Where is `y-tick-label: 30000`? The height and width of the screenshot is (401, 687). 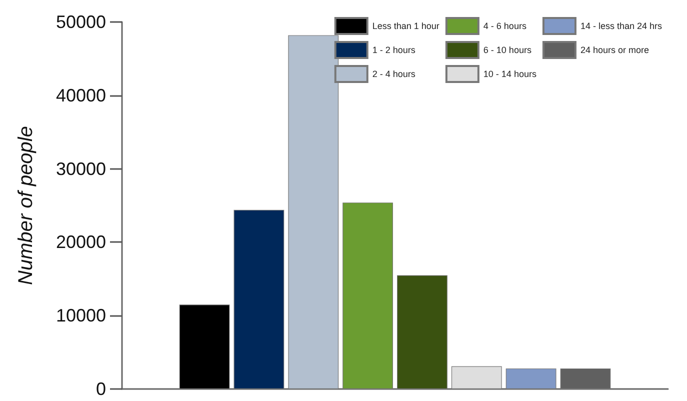
y-tick-label: 30000 is located at coordinates (81, 168).